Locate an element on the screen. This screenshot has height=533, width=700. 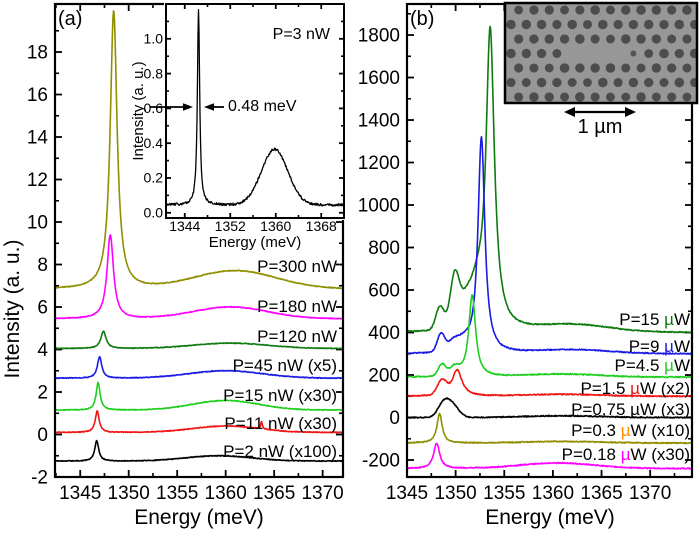
series-label-1-3: P=1.5 µW (x2) is located at coordinates (635, 388).